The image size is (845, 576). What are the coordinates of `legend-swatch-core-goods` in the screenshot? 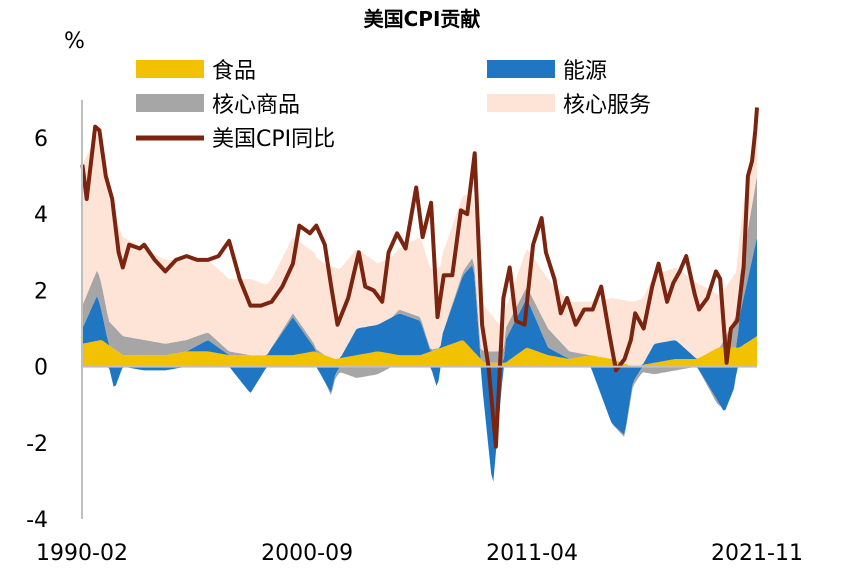 It's located at (170, 103).